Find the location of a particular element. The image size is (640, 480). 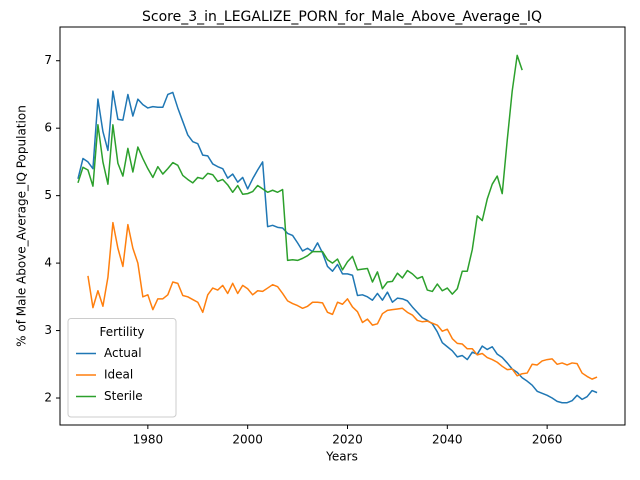

legend-box is located at coordinates (122, 368).